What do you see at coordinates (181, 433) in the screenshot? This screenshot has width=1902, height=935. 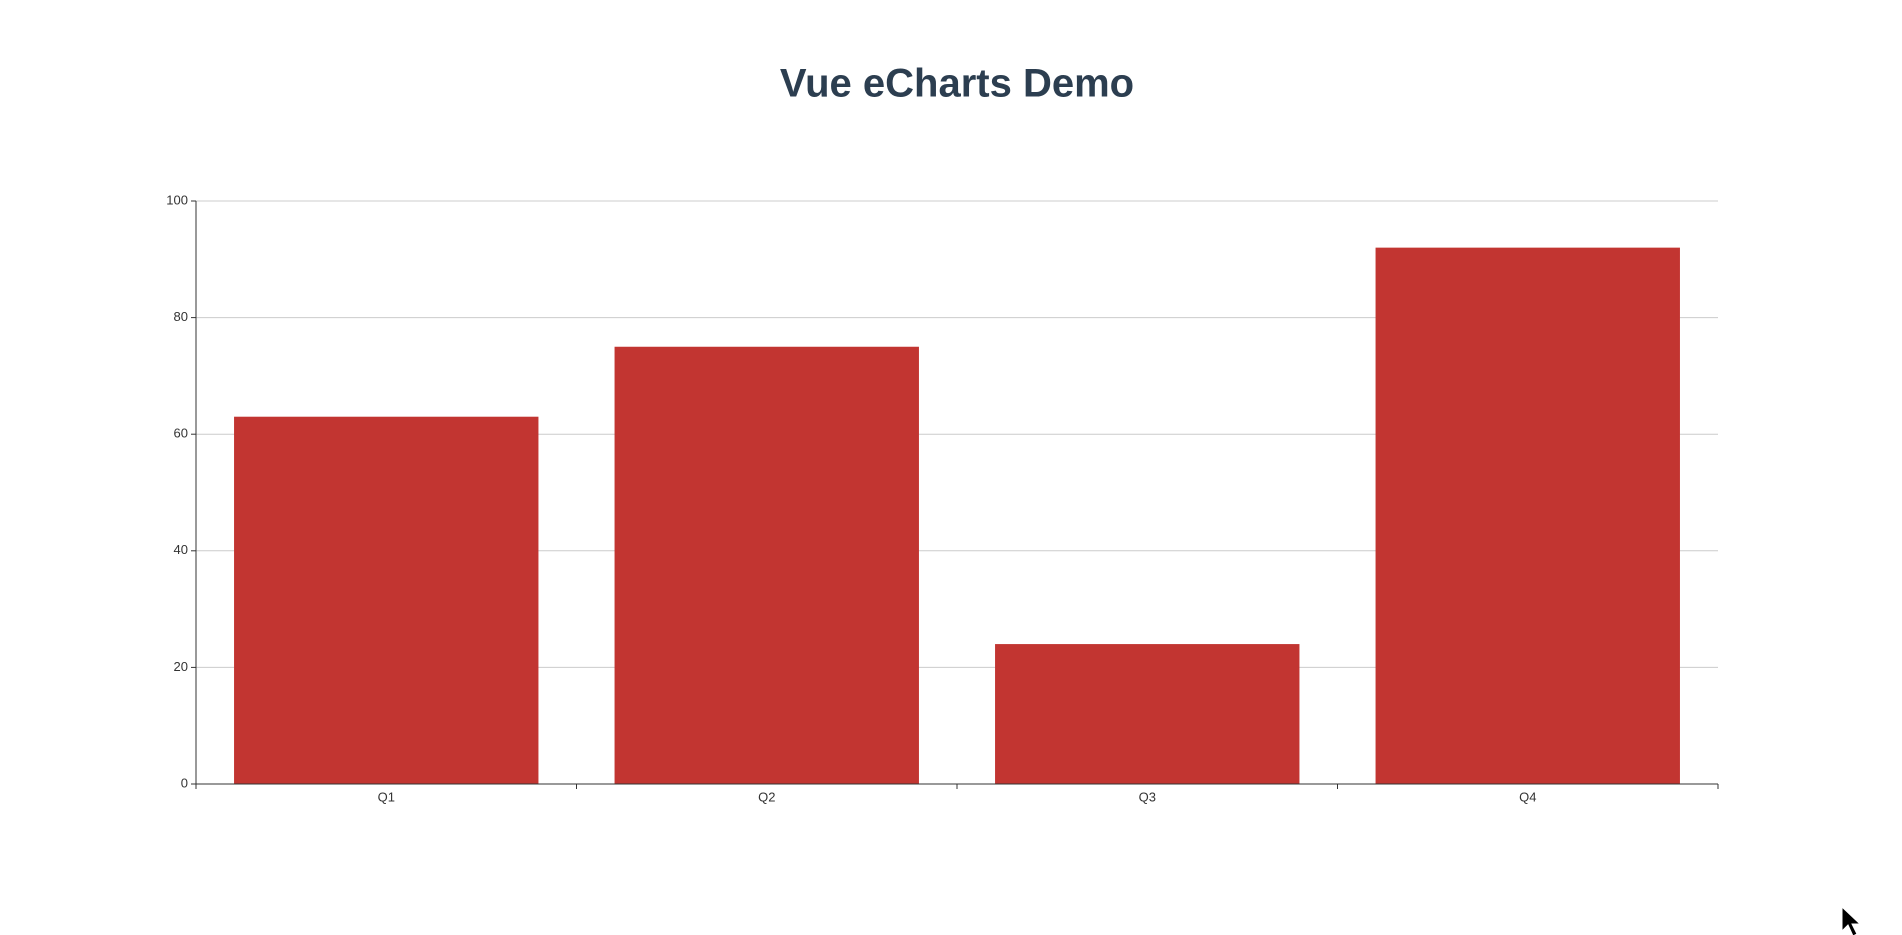 I see `y-tick-label: 60` at bounding box center [181, 433].